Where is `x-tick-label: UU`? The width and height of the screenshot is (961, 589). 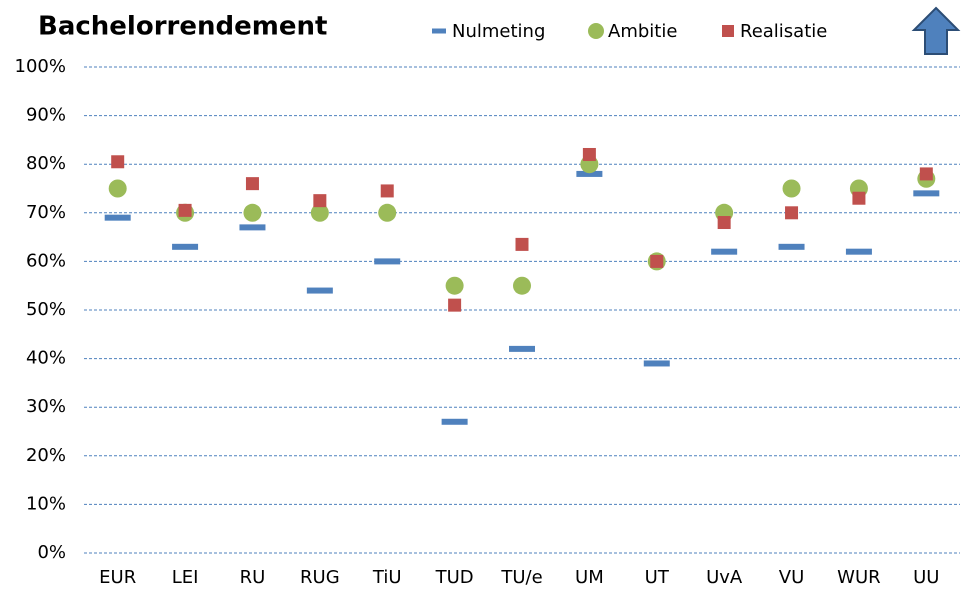 x-tick-label: UU is located at coordinates (926, 577).